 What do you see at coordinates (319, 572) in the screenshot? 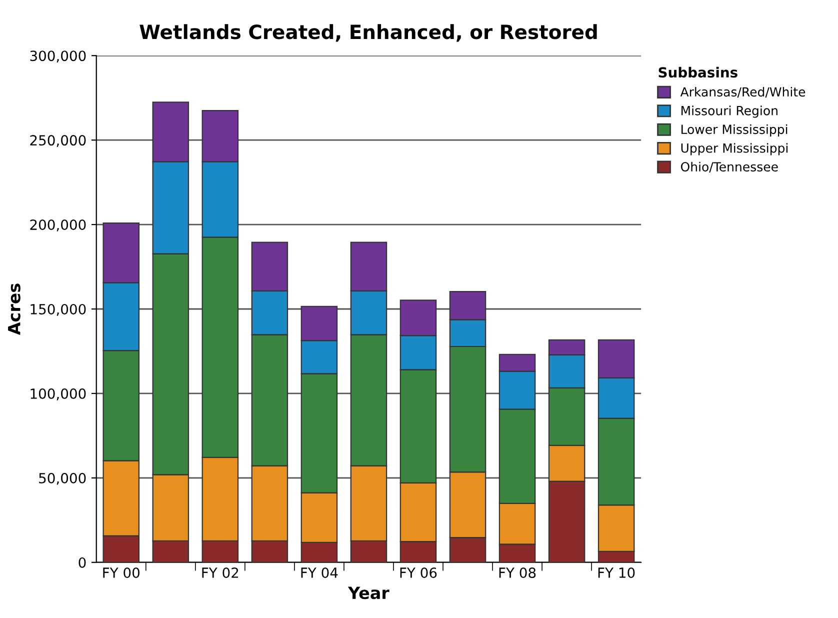
I see `x-tick-label: FY 04` at bounding box center [319, 572].